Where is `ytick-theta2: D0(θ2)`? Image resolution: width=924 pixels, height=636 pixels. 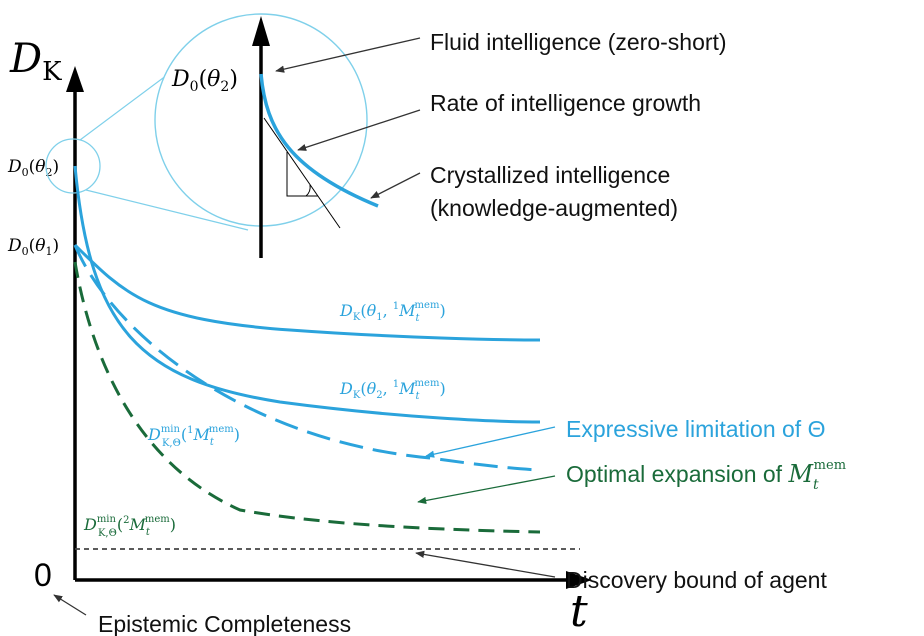
ytick-theta2: D0(θ2) is located at coordinates (33, 168).